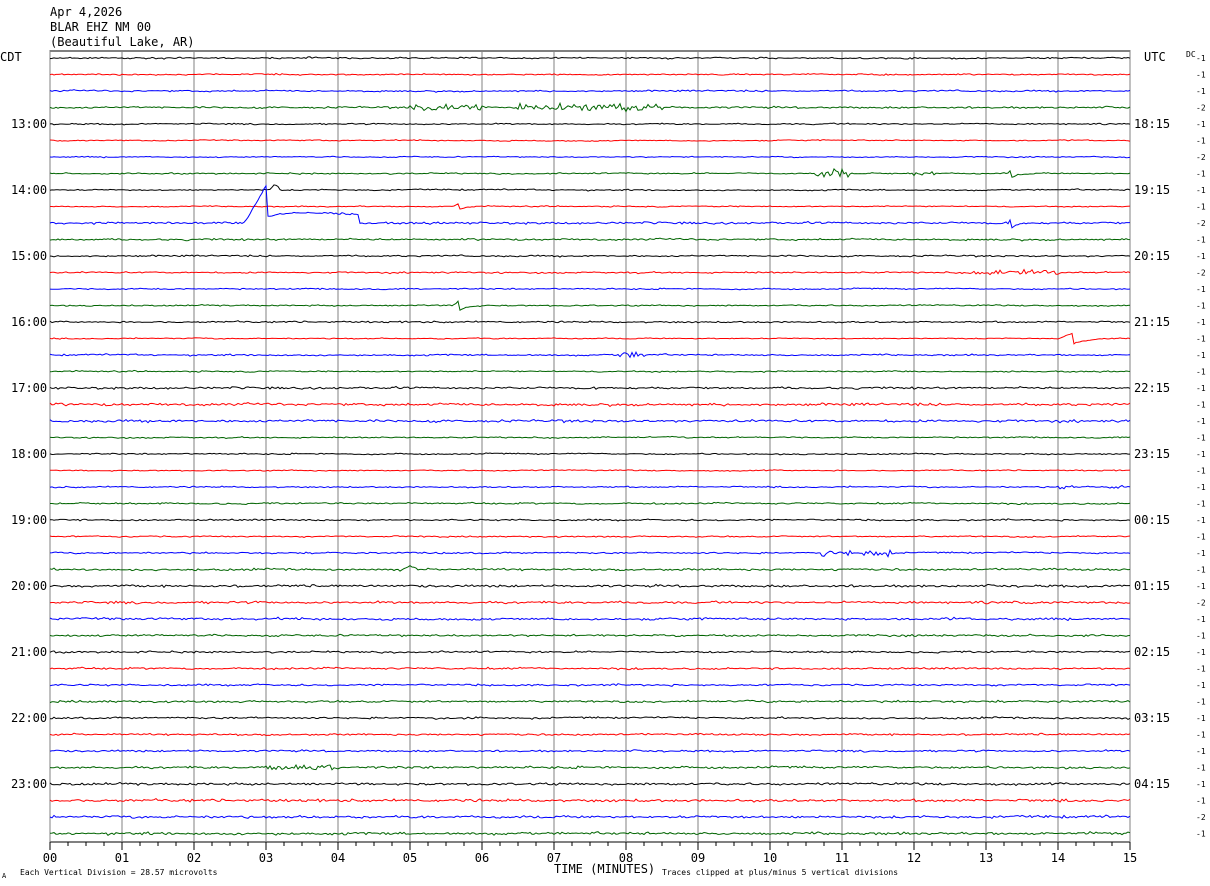  Describe the element at coordinates (1152, 520) in the screenshot. I see `right-hour-label: 00:15` at that location.